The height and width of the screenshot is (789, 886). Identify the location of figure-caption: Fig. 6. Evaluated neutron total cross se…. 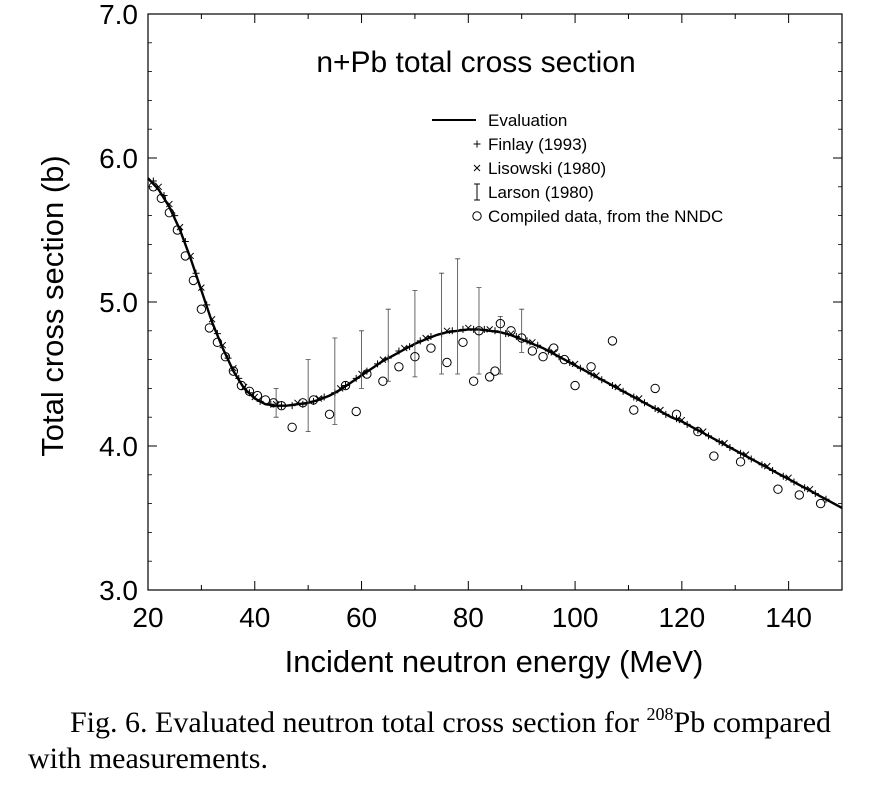
(443, 741).